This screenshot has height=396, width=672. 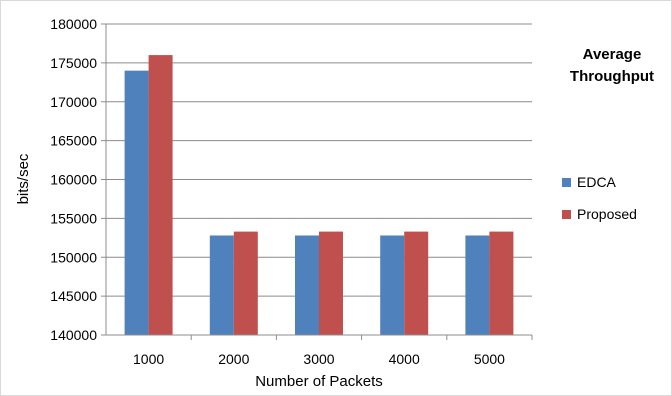 What do you see at coordinates (73, 218) in the screenshot?
I see `y-tick-label: 155000` at bounding box center [73, 218].